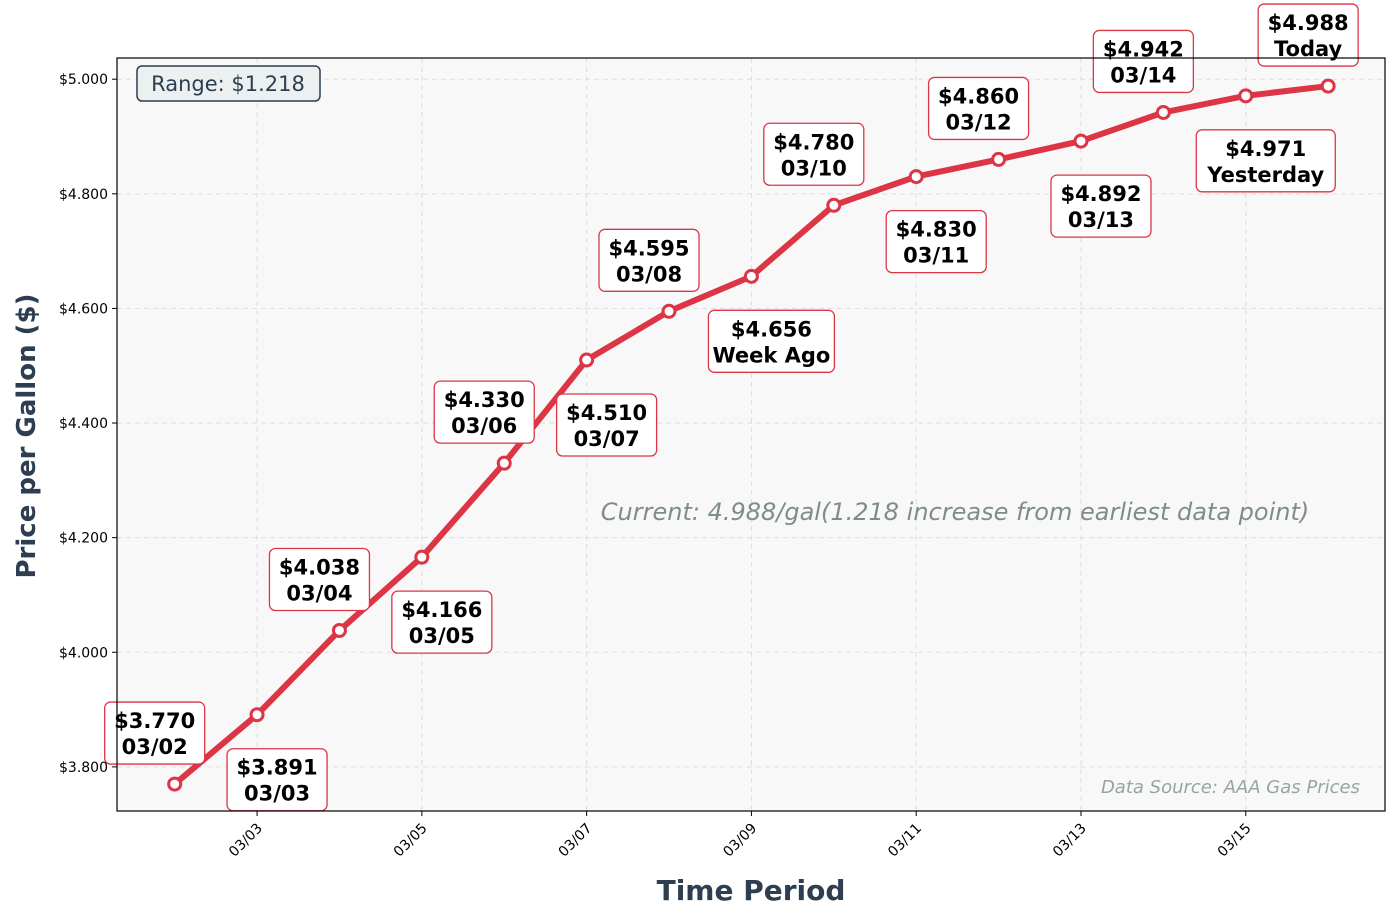 The height and width of the screenshot is (922, 1397). What do you see at coordinates (484, 426) in the screenshot?
I see `point-label-date: 03/06` at bounding box center [484, 426].